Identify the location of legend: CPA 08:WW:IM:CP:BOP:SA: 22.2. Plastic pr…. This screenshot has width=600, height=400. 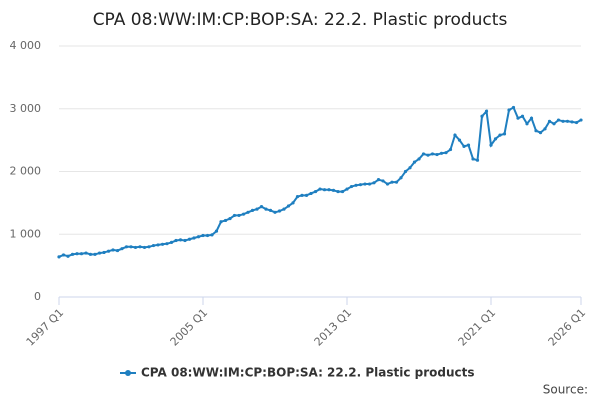
(297, 373).